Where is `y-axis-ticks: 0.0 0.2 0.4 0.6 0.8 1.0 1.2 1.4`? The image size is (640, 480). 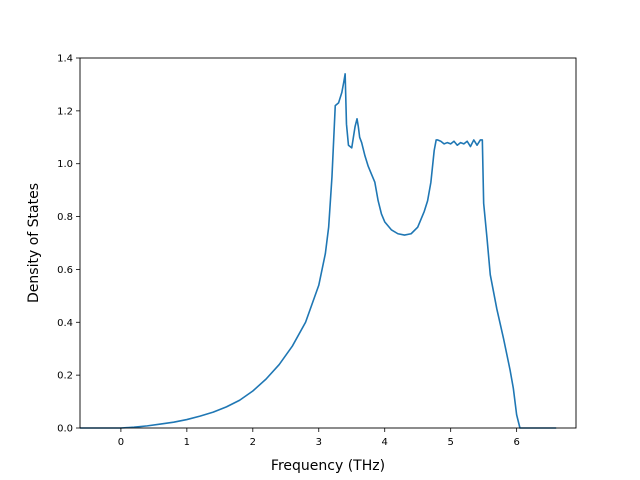 y-axis-ticks: 0.0 0.2 0.4 0.6 0.8 1.0 1.2 1.4 is located at coordinates (68, 244).